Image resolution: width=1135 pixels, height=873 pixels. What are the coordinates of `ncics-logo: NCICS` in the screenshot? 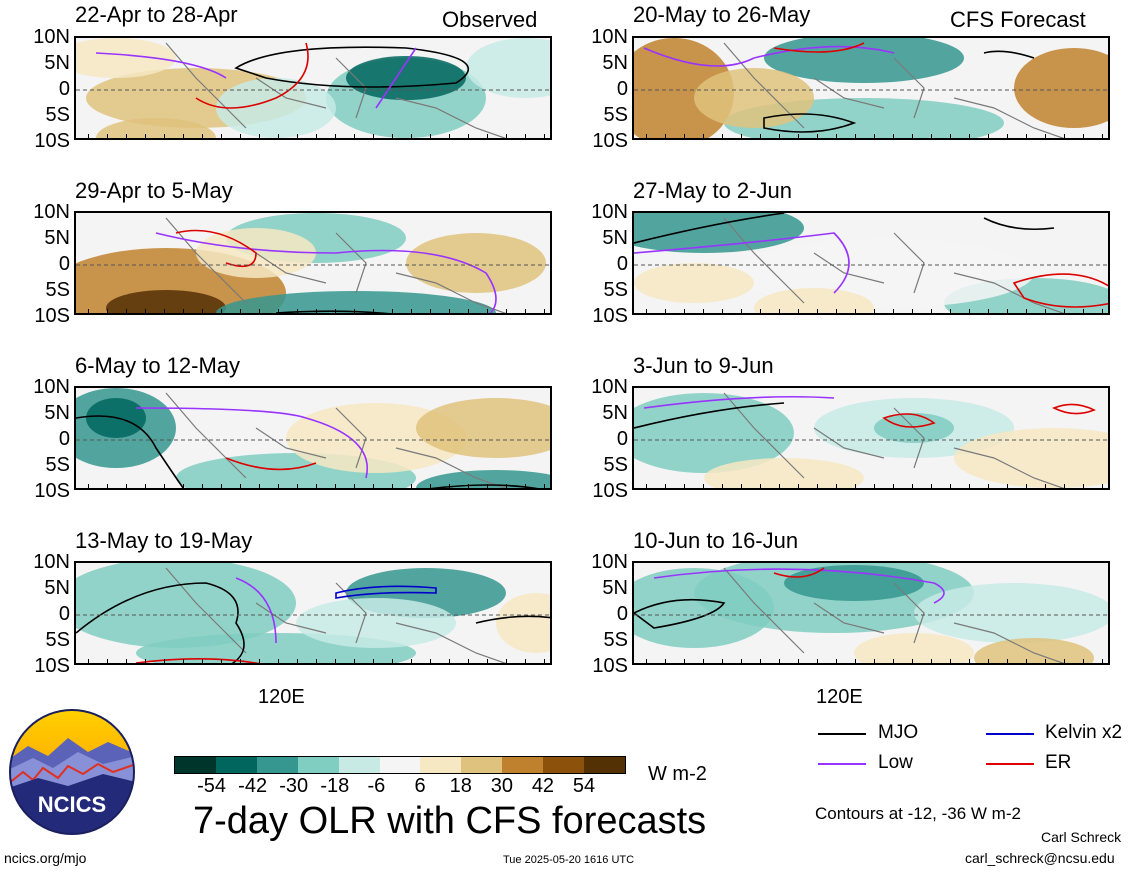 It's located at (72, 772).